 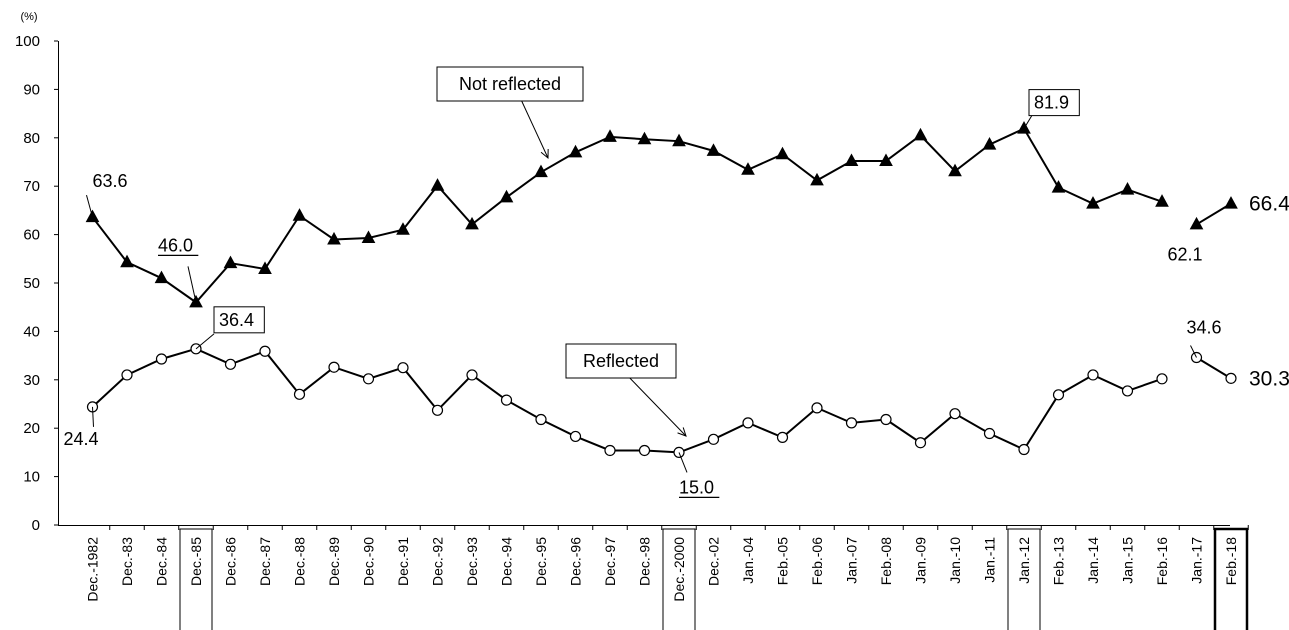 What do you see at coordinates (1162, 561) in the screenshot?
I see `x-tick-label: Feb.-16` at bounding box center [1162, 561].